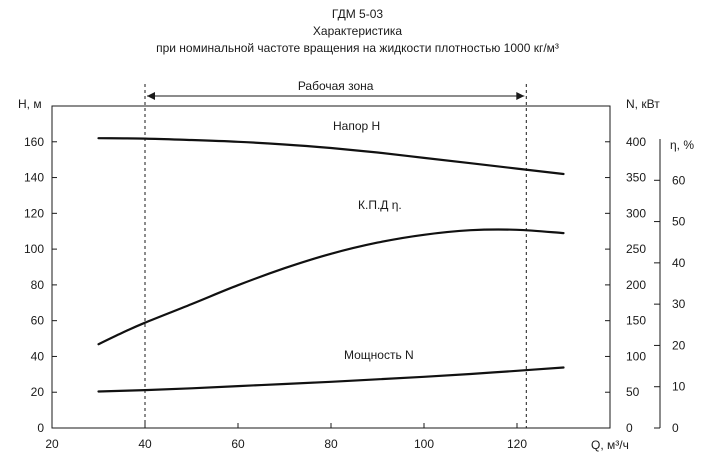  Describe the element at coordinates (679, 304) in the screenshot. I see `eta-tick-label: 30` at that location.